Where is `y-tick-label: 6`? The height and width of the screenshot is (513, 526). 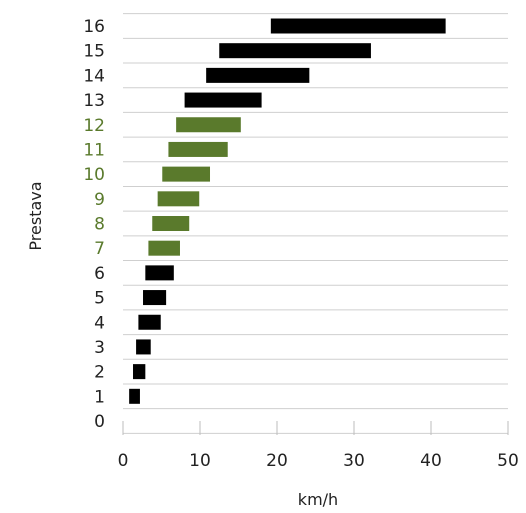
y-tick-label: 6 is located at coordinates (99, 274).